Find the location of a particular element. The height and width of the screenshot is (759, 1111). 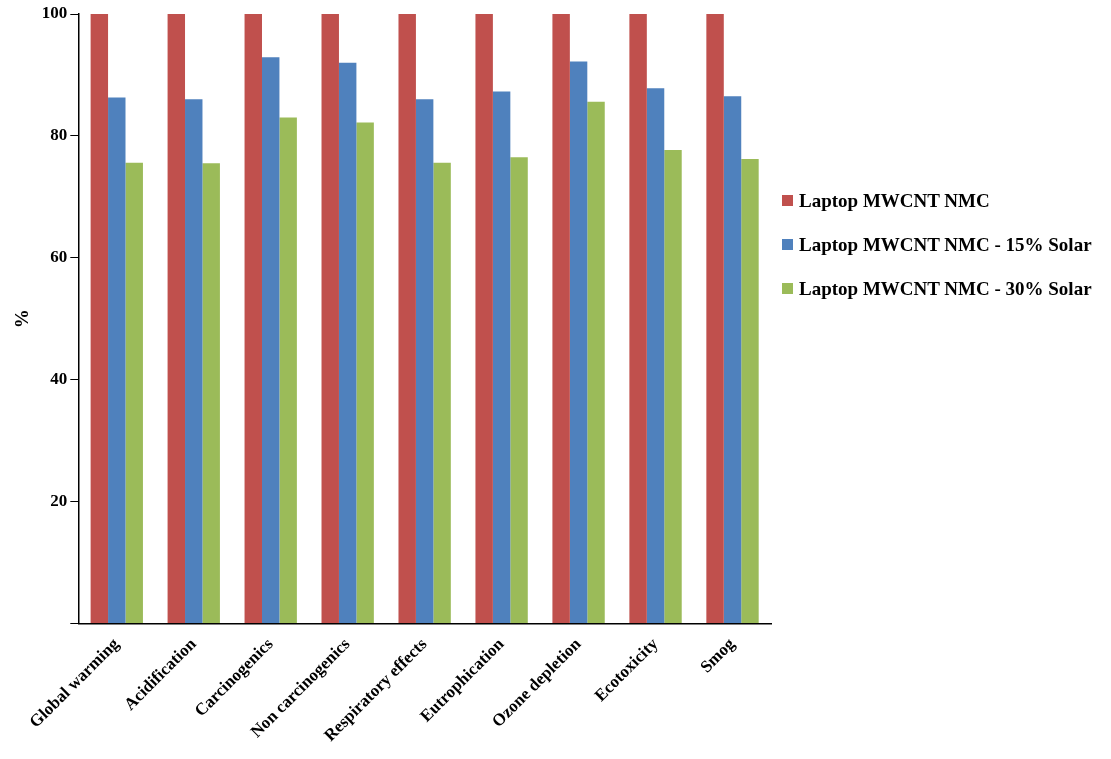

y-tick-label: 40 is located at coordinates (59, 379).